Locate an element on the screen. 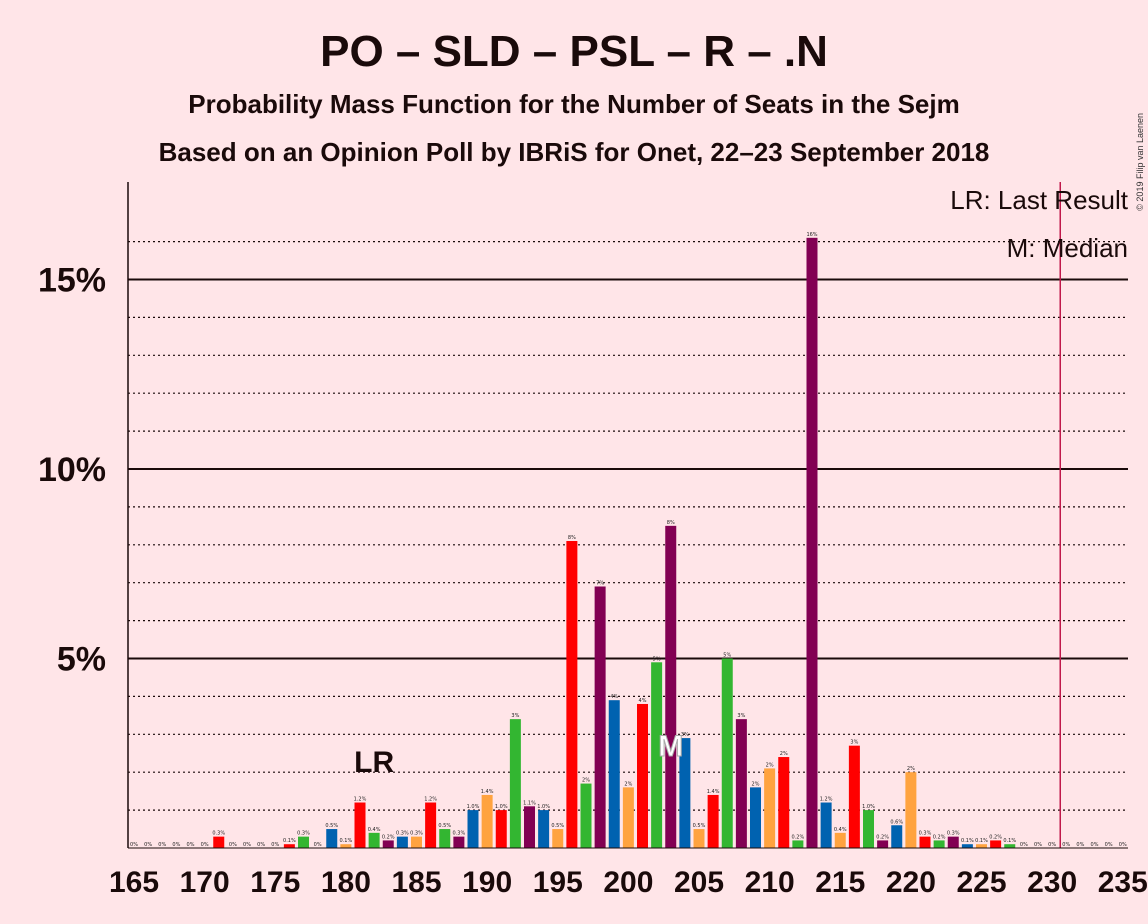 This screenshot has height=924, width=1148. x-tick-label: 195 is located at coordinates (558, 882).